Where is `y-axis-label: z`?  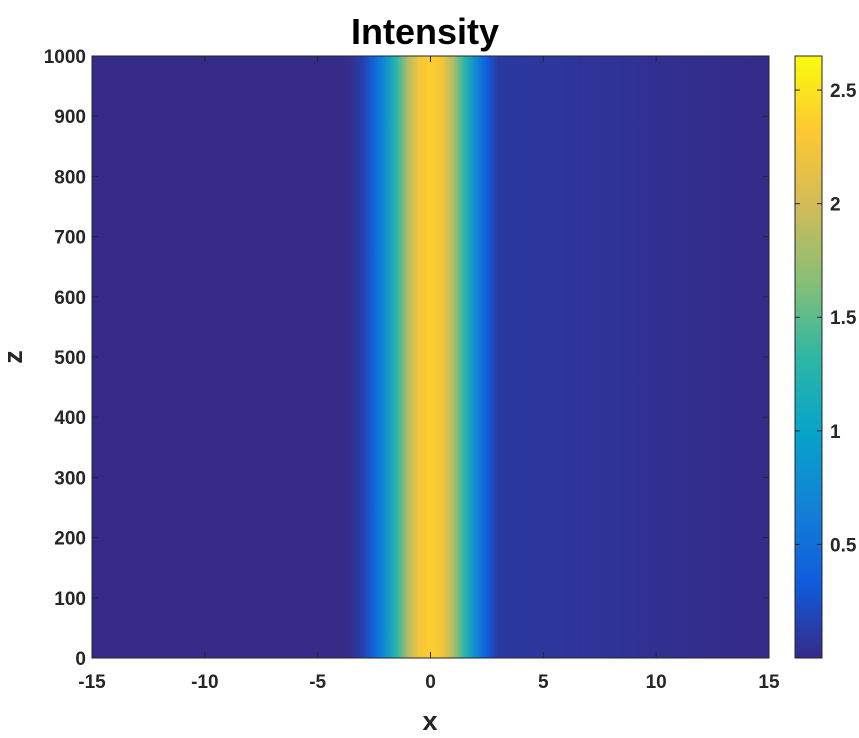 y-axis-label: z is located at coordinates (14, 357).